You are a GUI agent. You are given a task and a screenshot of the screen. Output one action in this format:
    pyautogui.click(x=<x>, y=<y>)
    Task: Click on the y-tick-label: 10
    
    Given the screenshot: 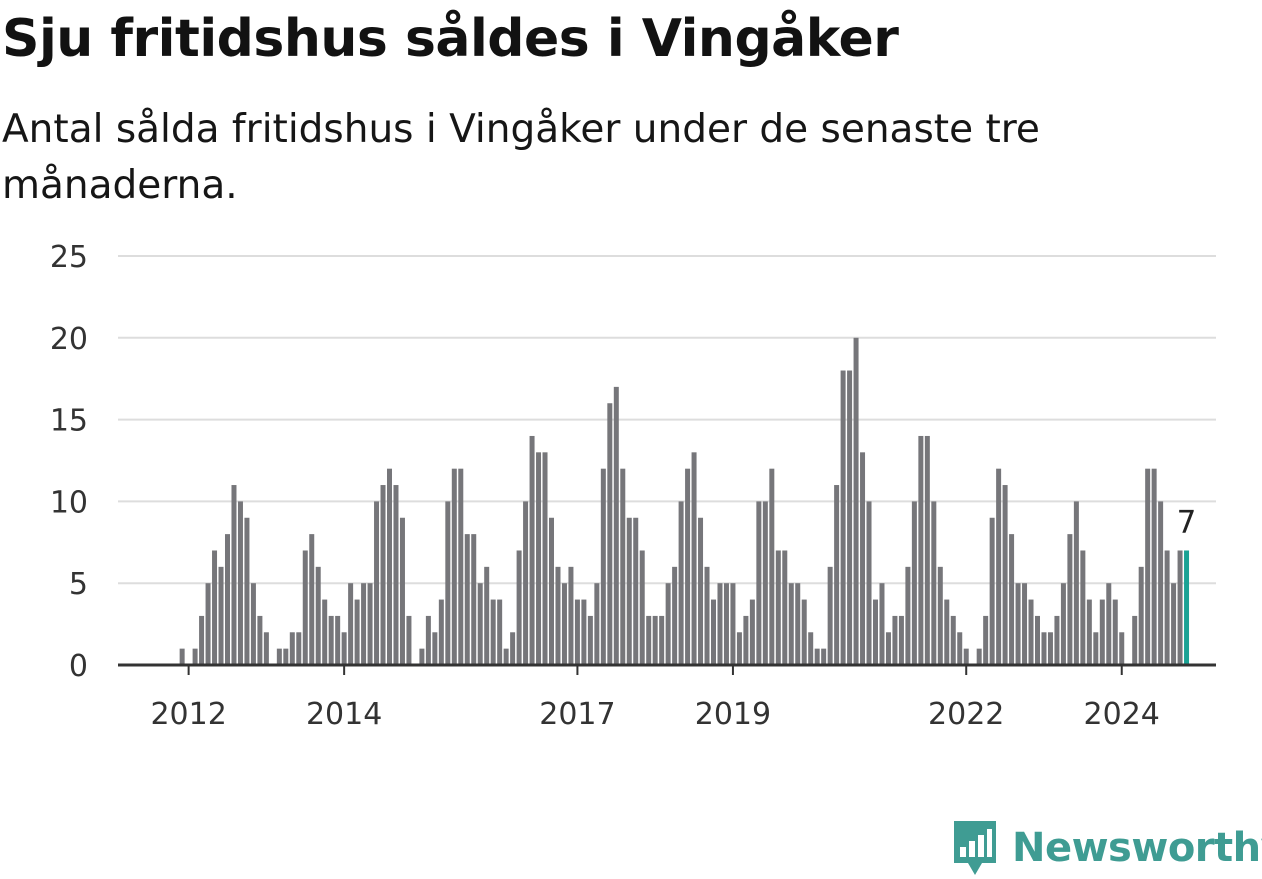 What is the action you would take?
    pyautogui.click(x=69, y=502)
    